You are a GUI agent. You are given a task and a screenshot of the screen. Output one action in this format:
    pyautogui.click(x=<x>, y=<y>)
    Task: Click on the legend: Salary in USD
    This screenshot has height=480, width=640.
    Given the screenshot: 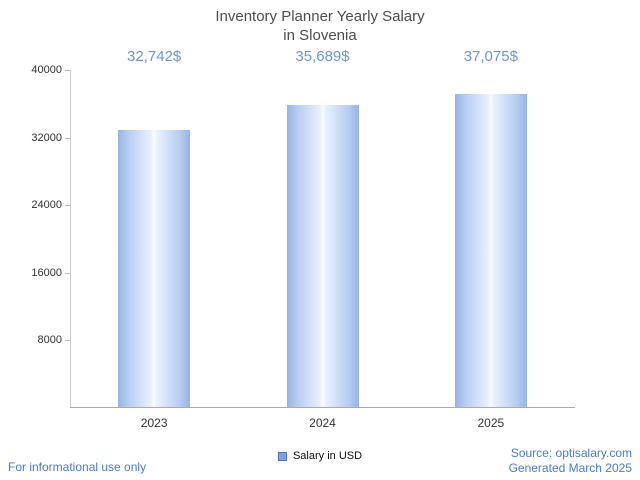 What is the action you would take?
    pyautogui.click(x=320, y=456)
    